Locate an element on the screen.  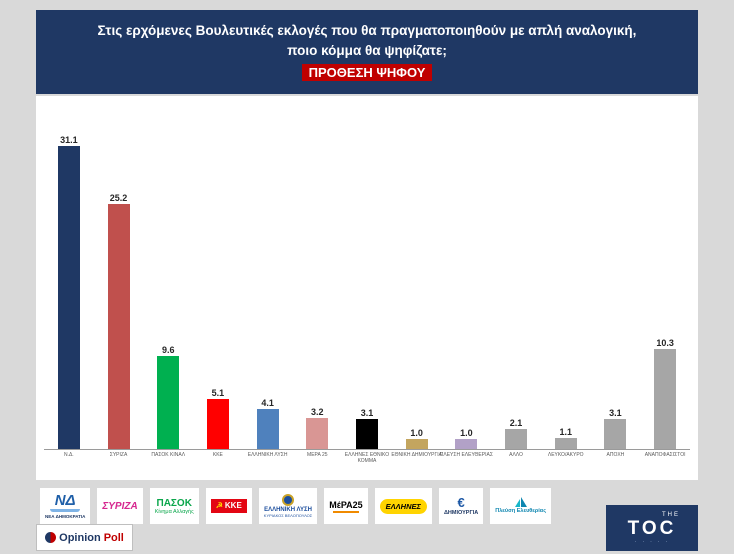
bar-value-label: 1.1 is located at coordinates (565, 432).